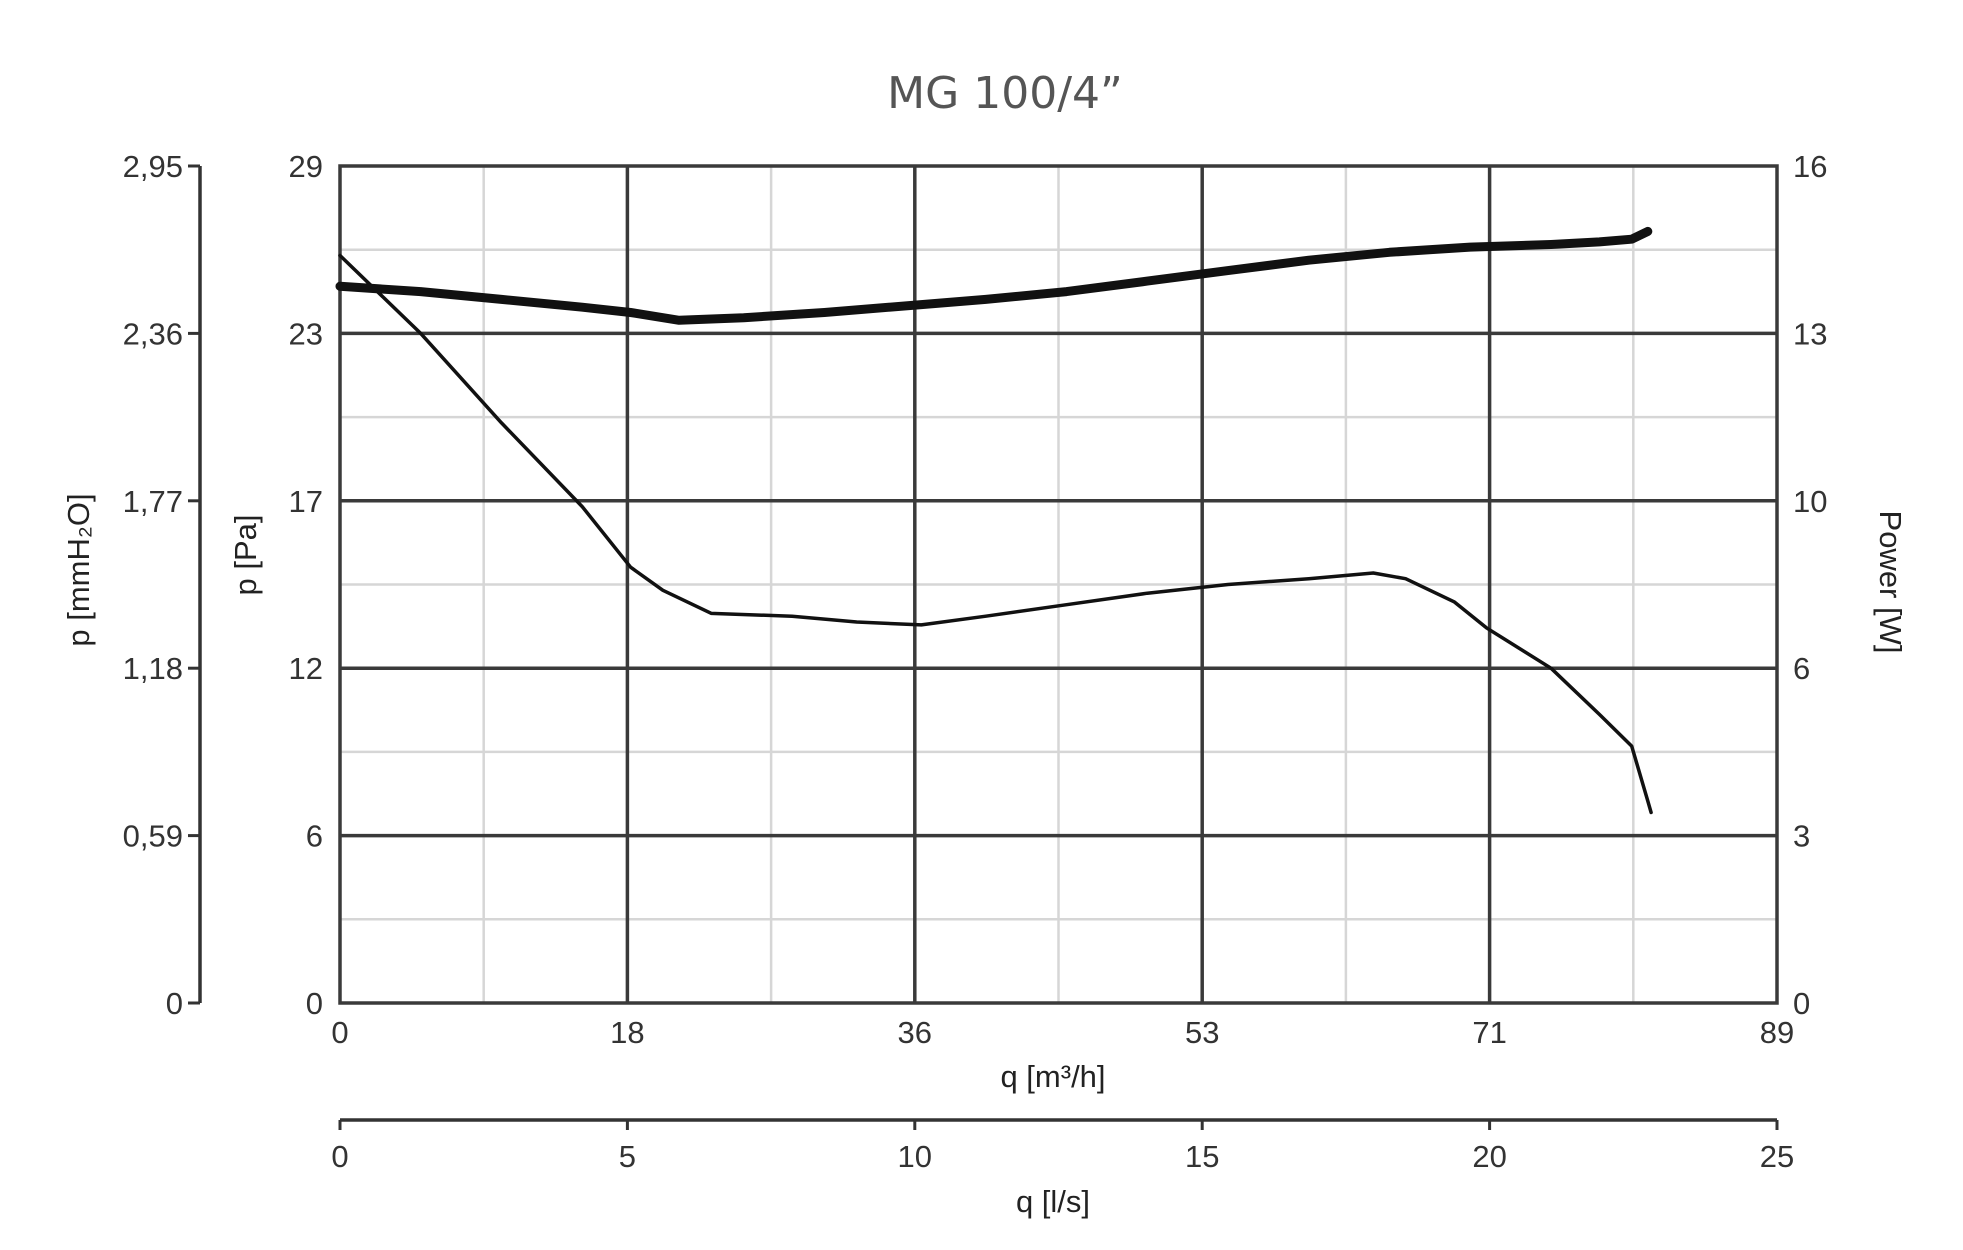 The width and height of the screenshot is (1963, 1250). I want to click on x-tick-label: 53, so click(1202, 1032).